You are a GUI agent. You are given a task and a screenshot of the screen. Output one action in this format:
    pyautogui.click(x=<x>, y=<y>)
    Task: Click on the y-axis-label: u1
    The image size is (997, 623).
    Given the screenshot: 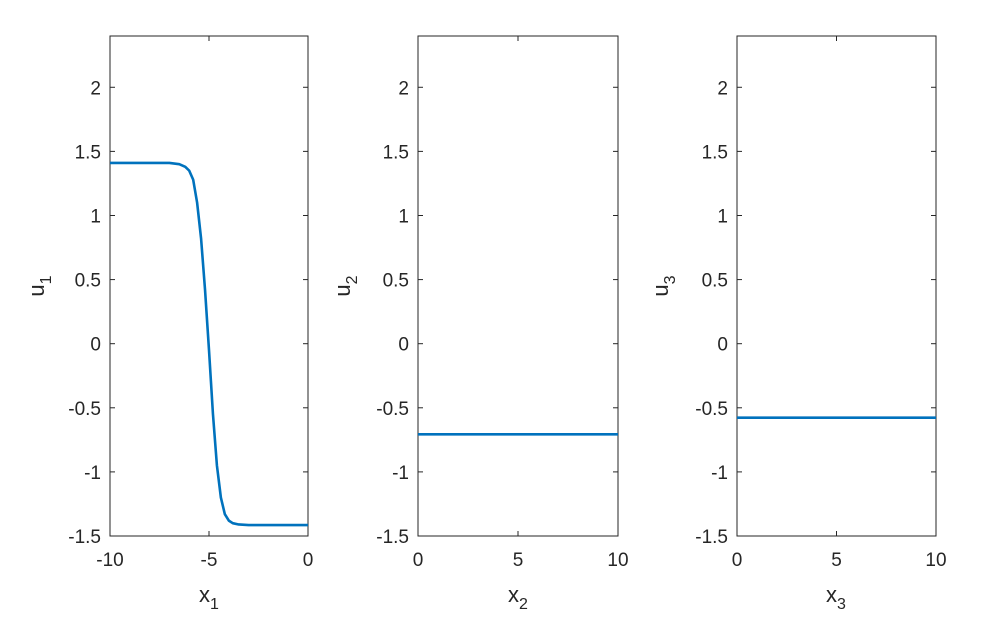 What is the action you would take?
    pyautogui.click(x=39, y=285)
    